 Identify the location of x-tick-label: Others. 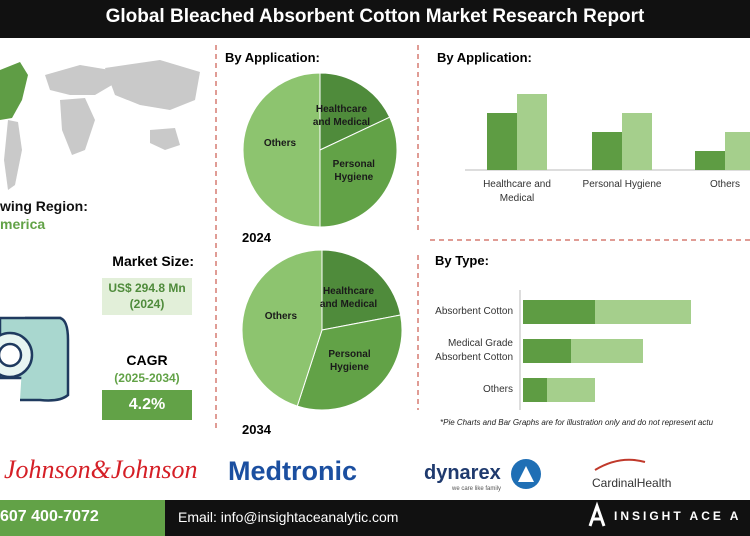
(724, 184).